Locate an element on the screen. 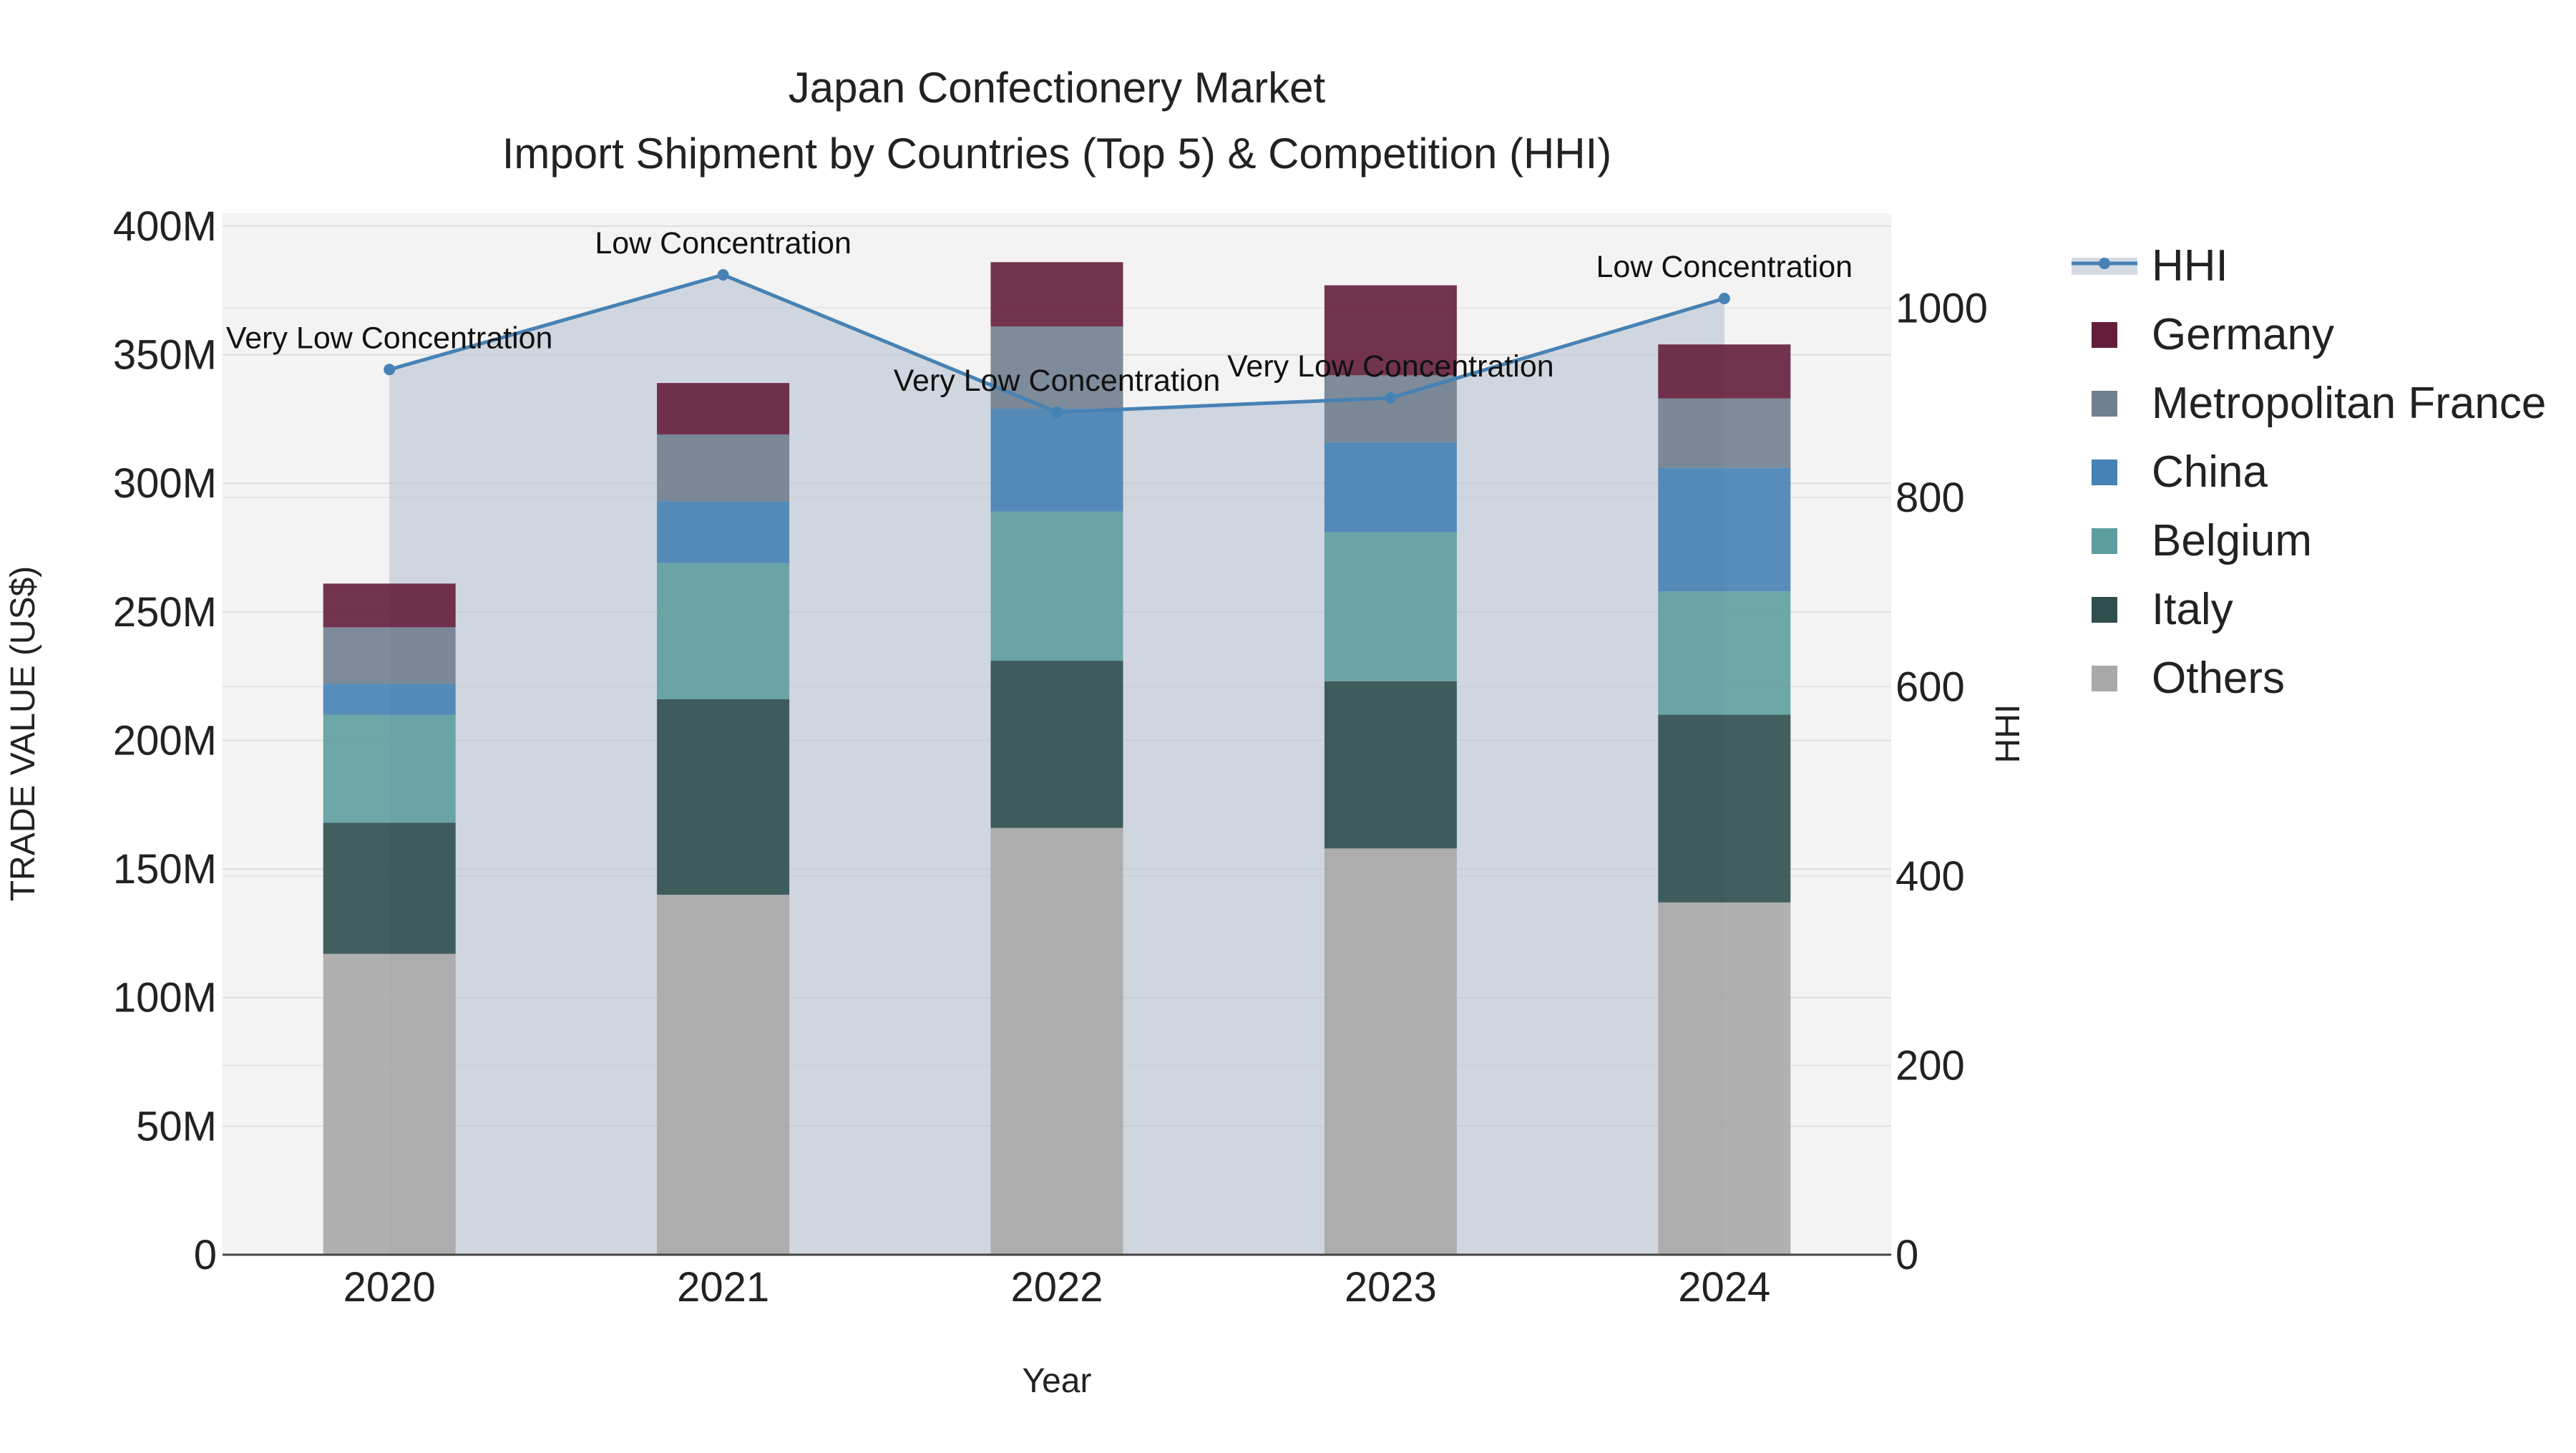  bar-italy-2020 is located at coordinates (390, 888).